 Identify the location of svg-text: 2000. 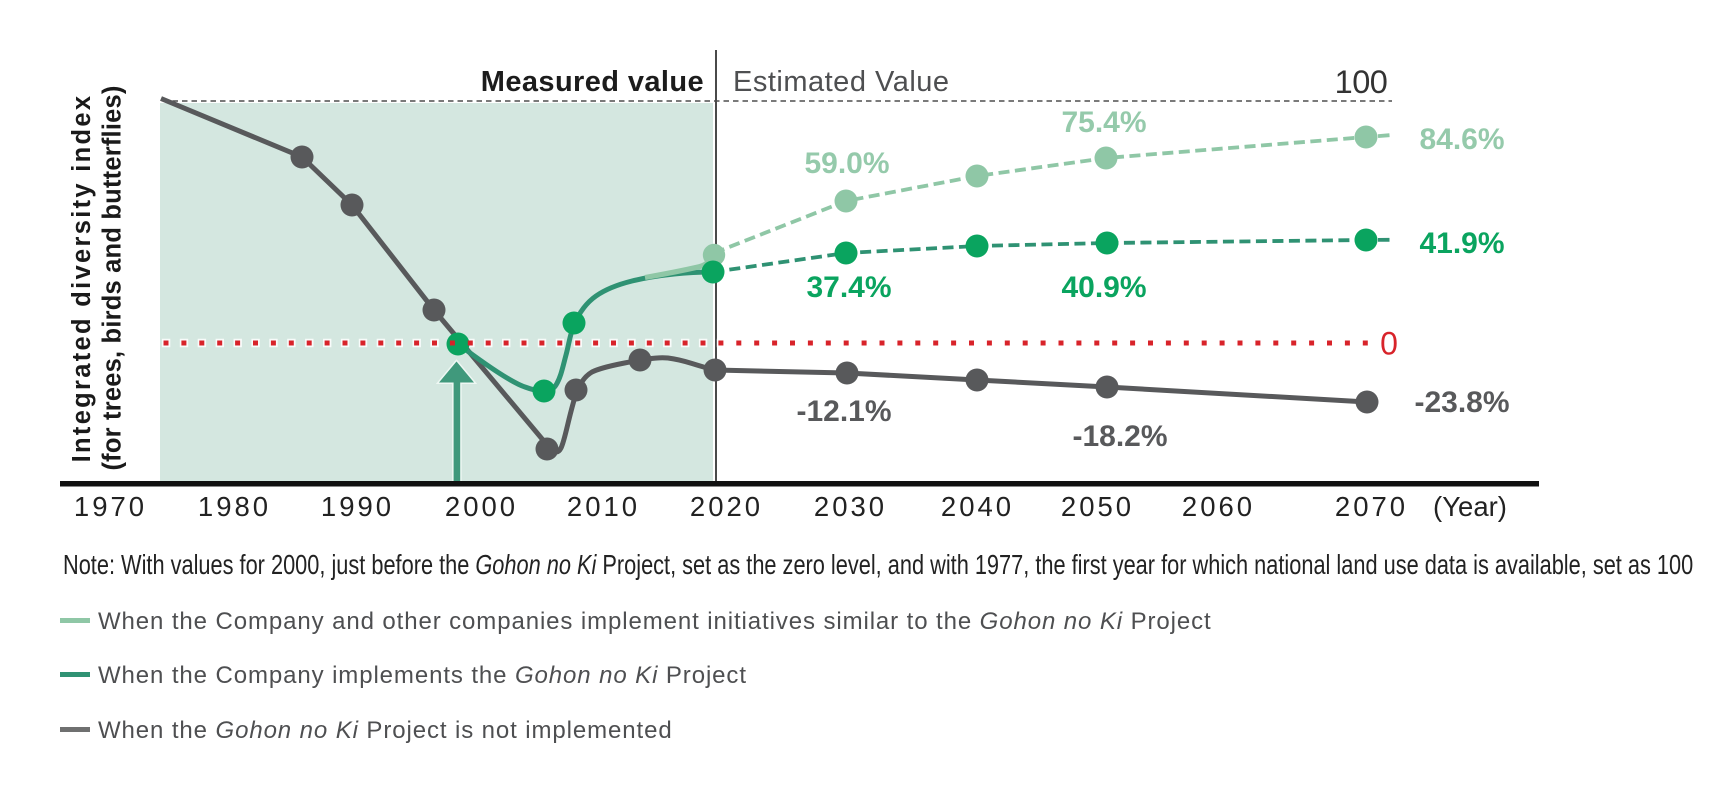
(481, 506).